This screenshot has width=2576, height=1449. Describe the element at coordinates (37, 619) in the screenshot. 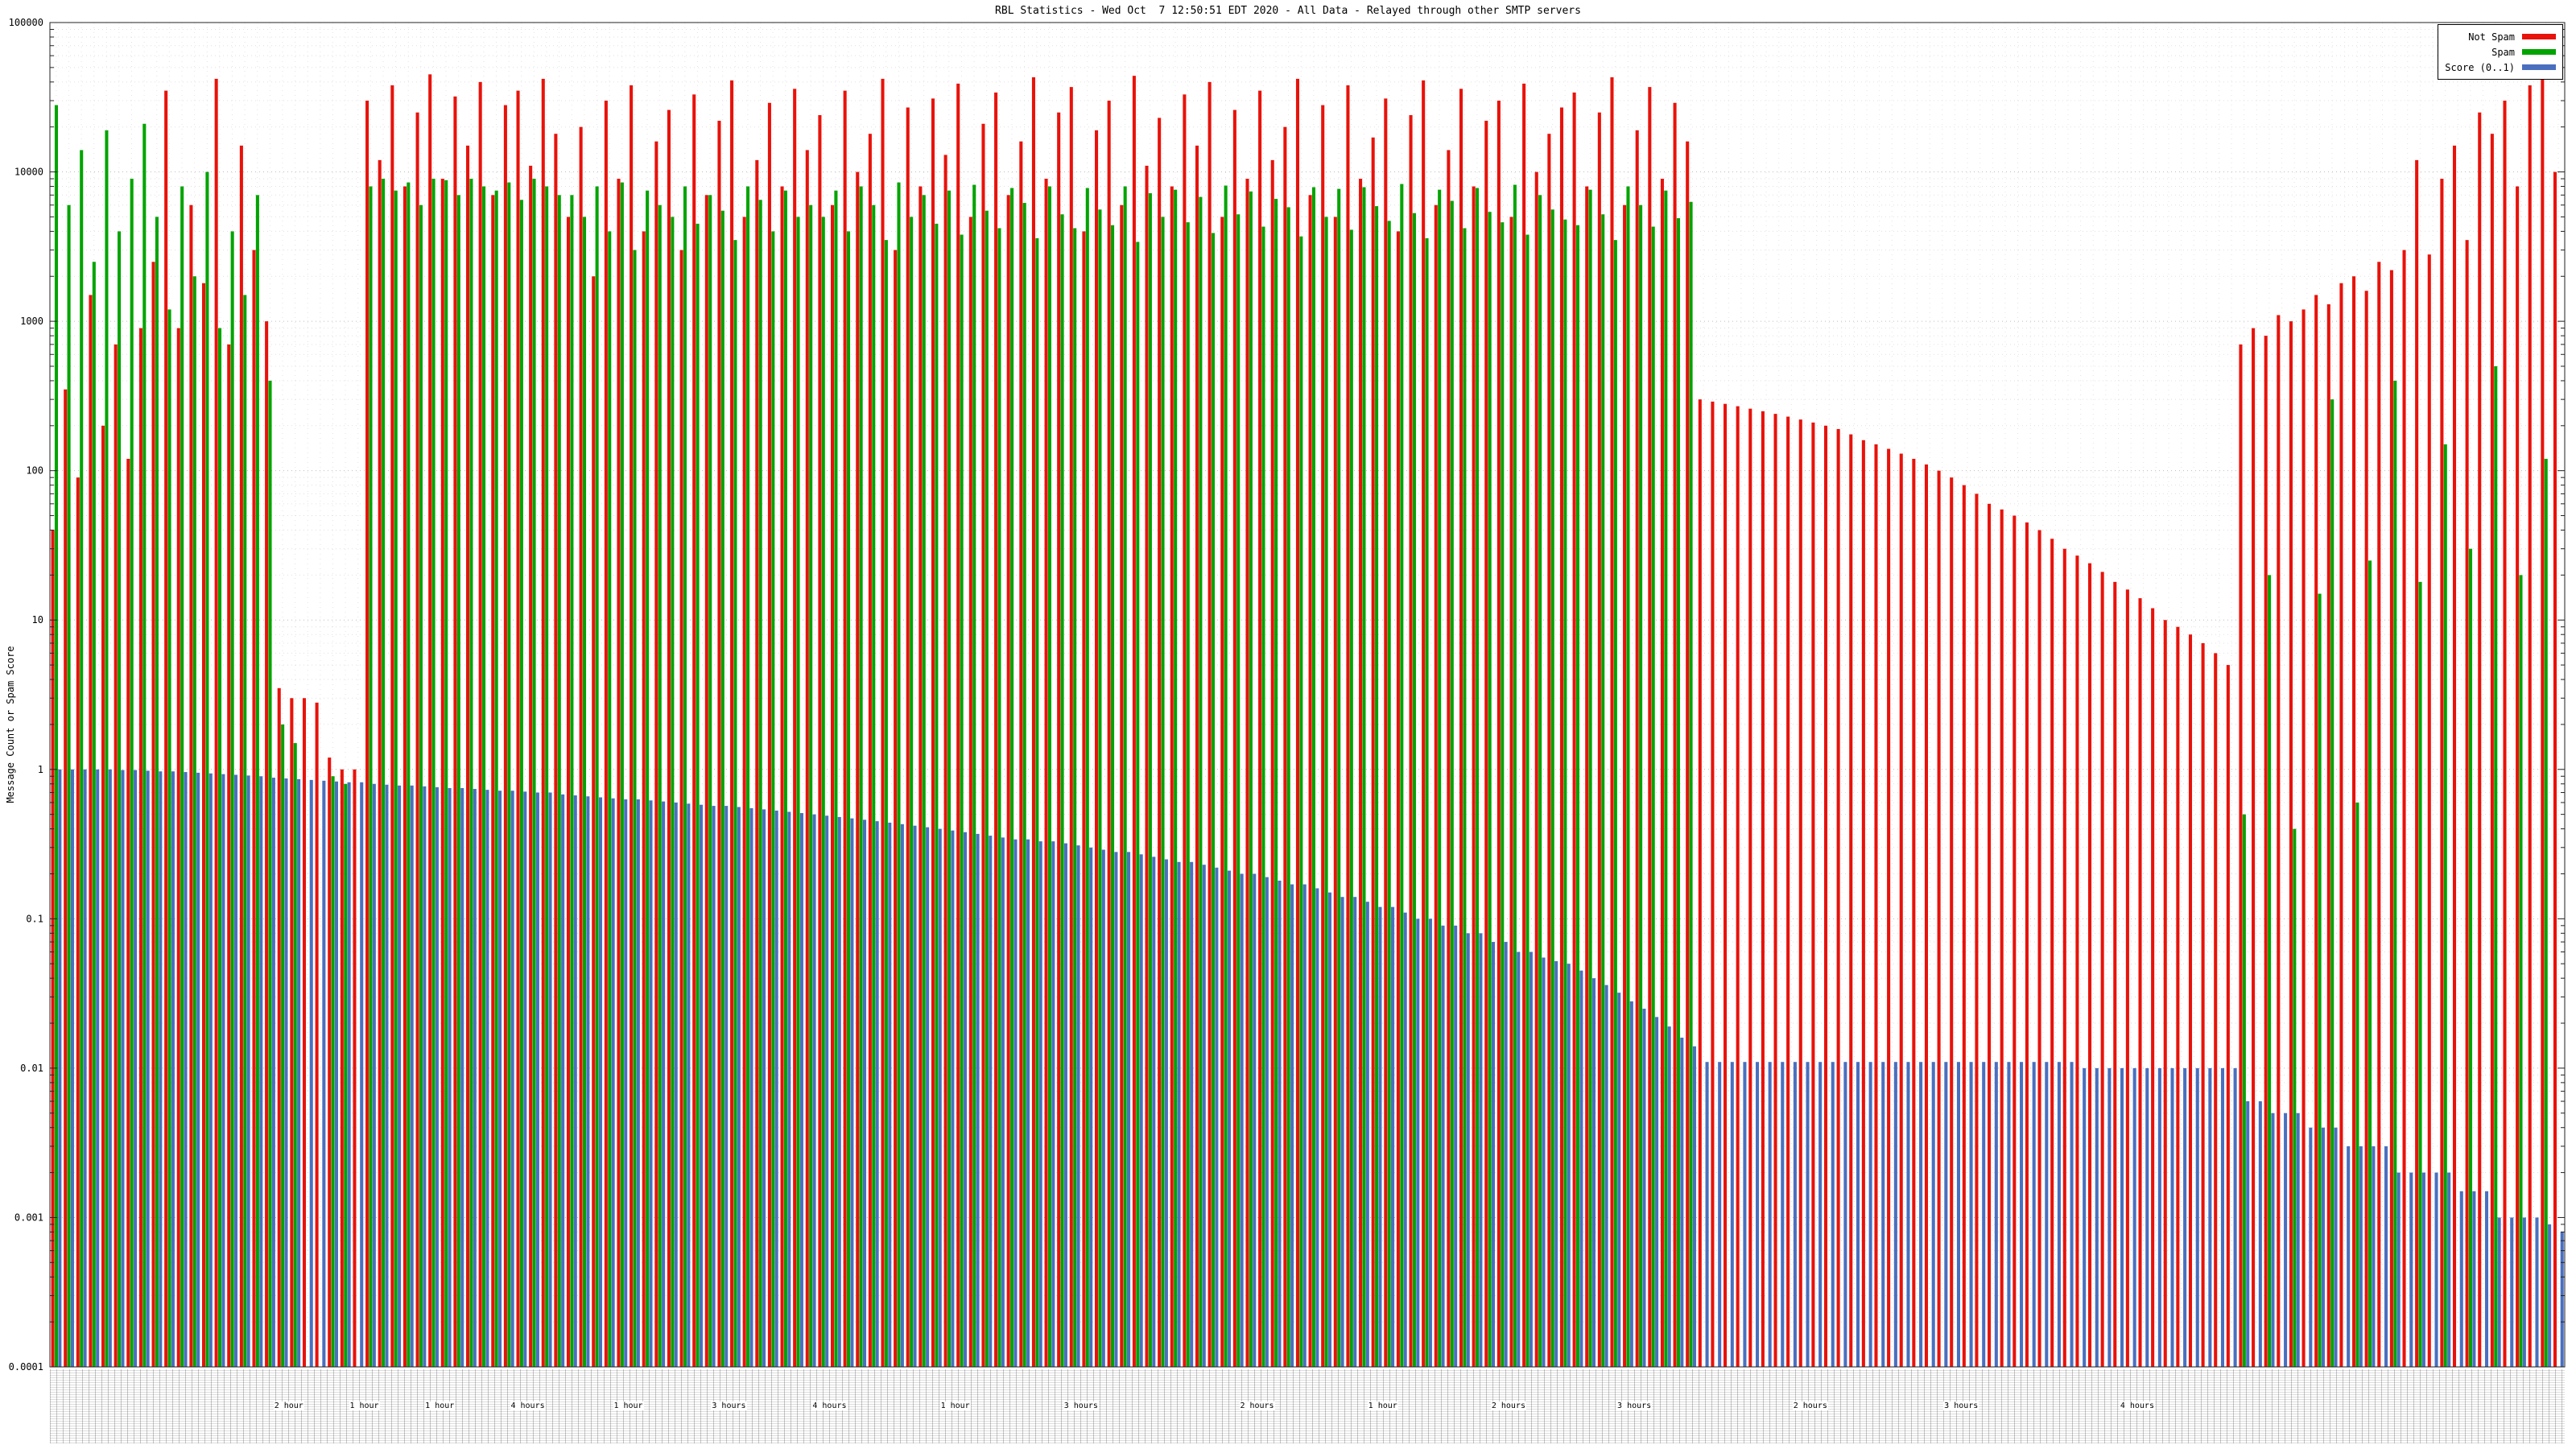

I see `y-tick-label: 10` at that location.